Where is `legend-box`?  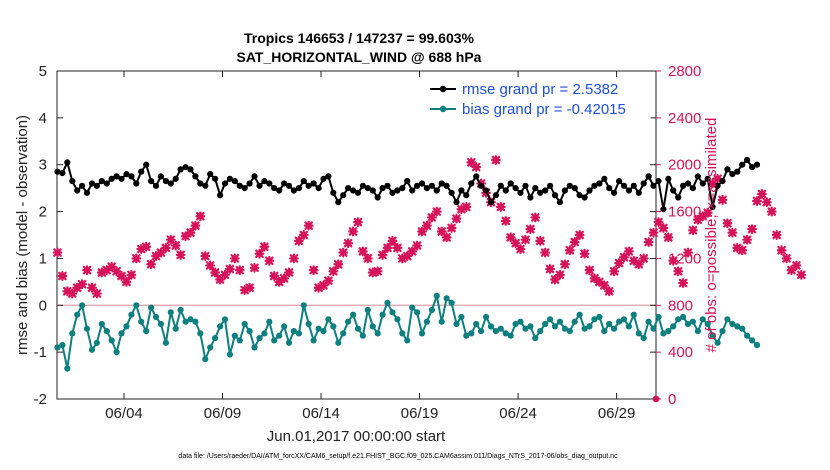 legend-box is located at coordinates (537, 99).